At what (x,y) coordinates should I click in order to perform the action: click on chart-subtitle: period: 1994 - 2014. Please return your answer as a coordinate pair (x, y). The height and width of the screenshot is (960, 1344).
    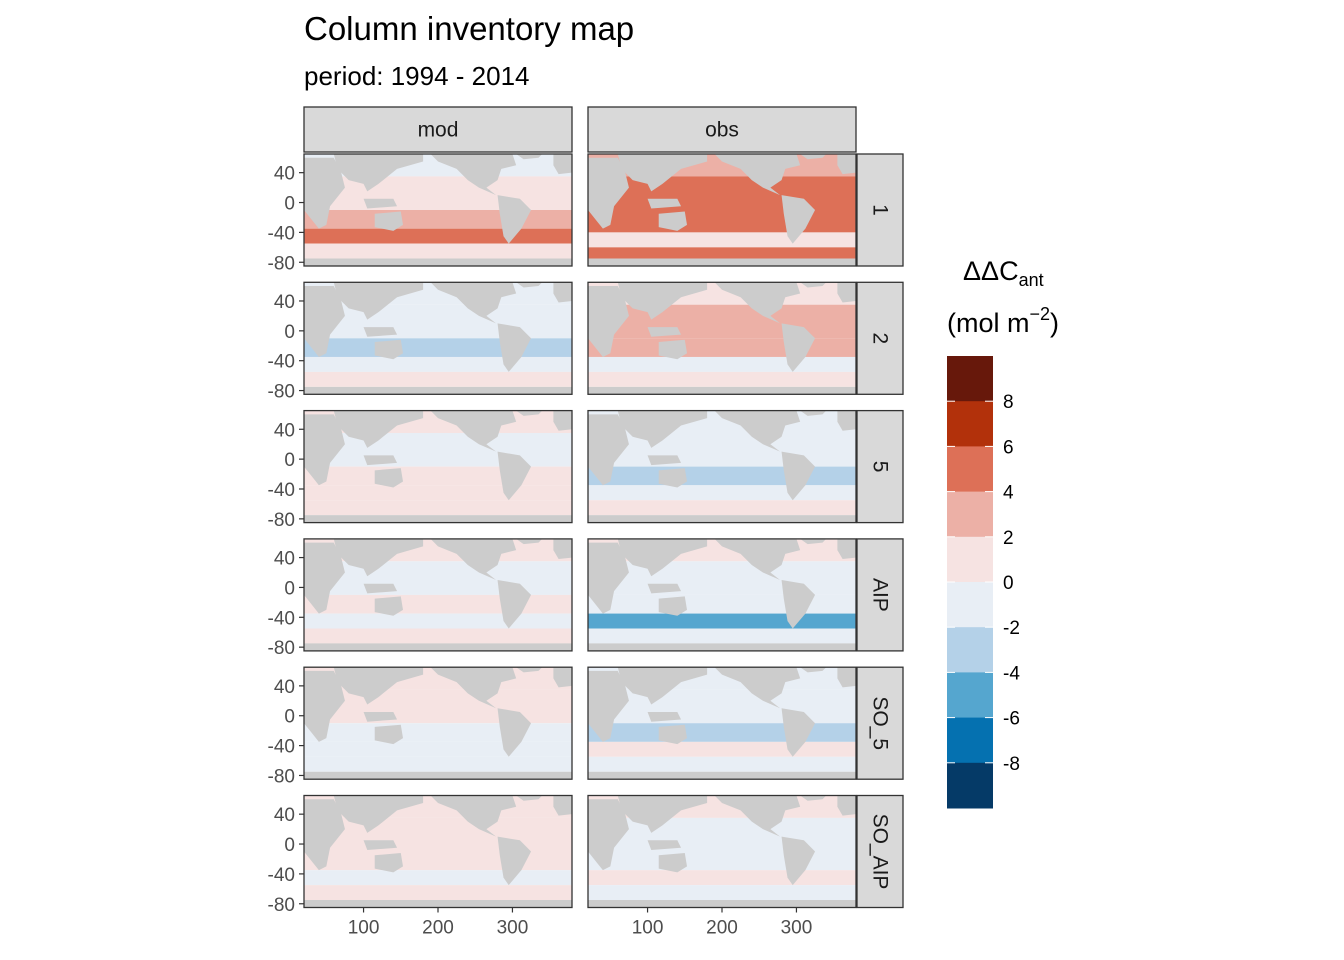
    Looking at the image, I should click on (417, 76).